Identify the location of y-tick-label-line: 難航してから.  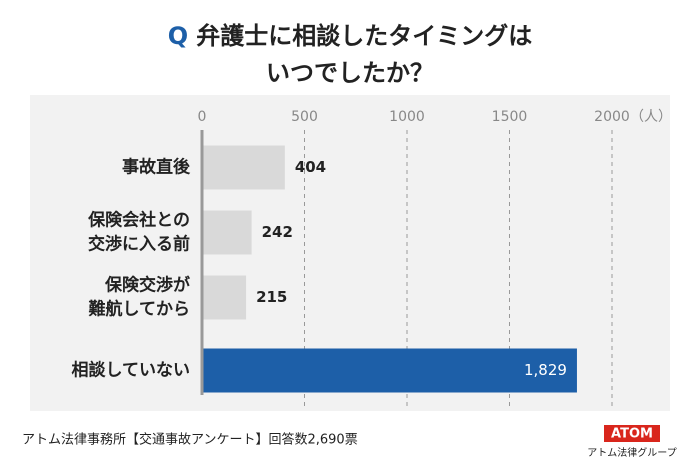
(140, 309).